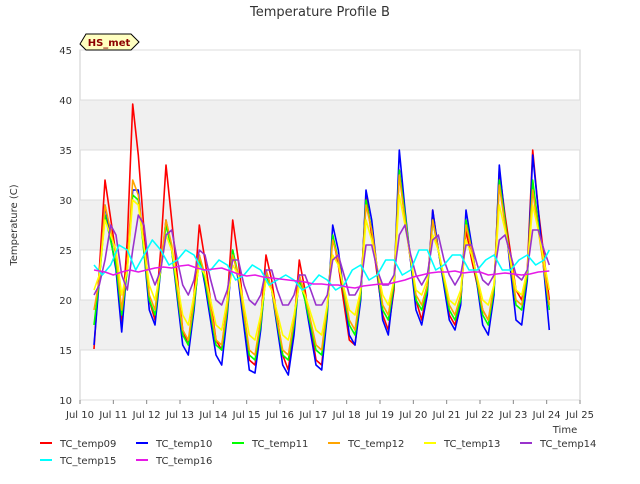 This screenshot has width=640, height=484. I want to click on y-tick-label: 30, so click(65, 201).